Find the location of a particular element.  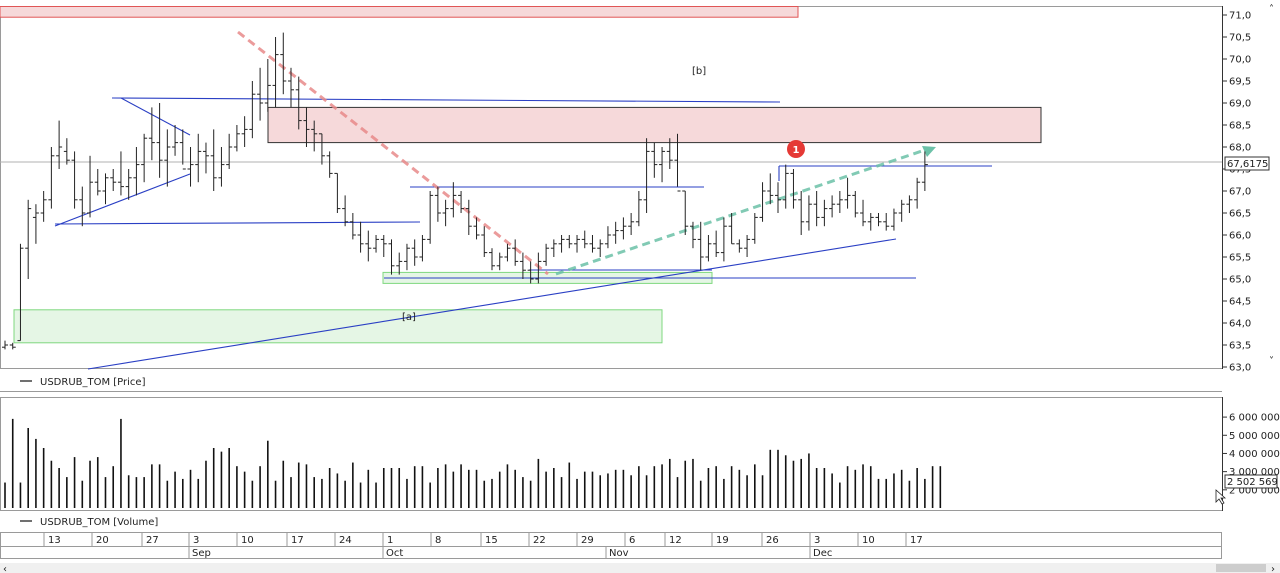

day-tick-label: 3 is located at coordinates (817, 540).